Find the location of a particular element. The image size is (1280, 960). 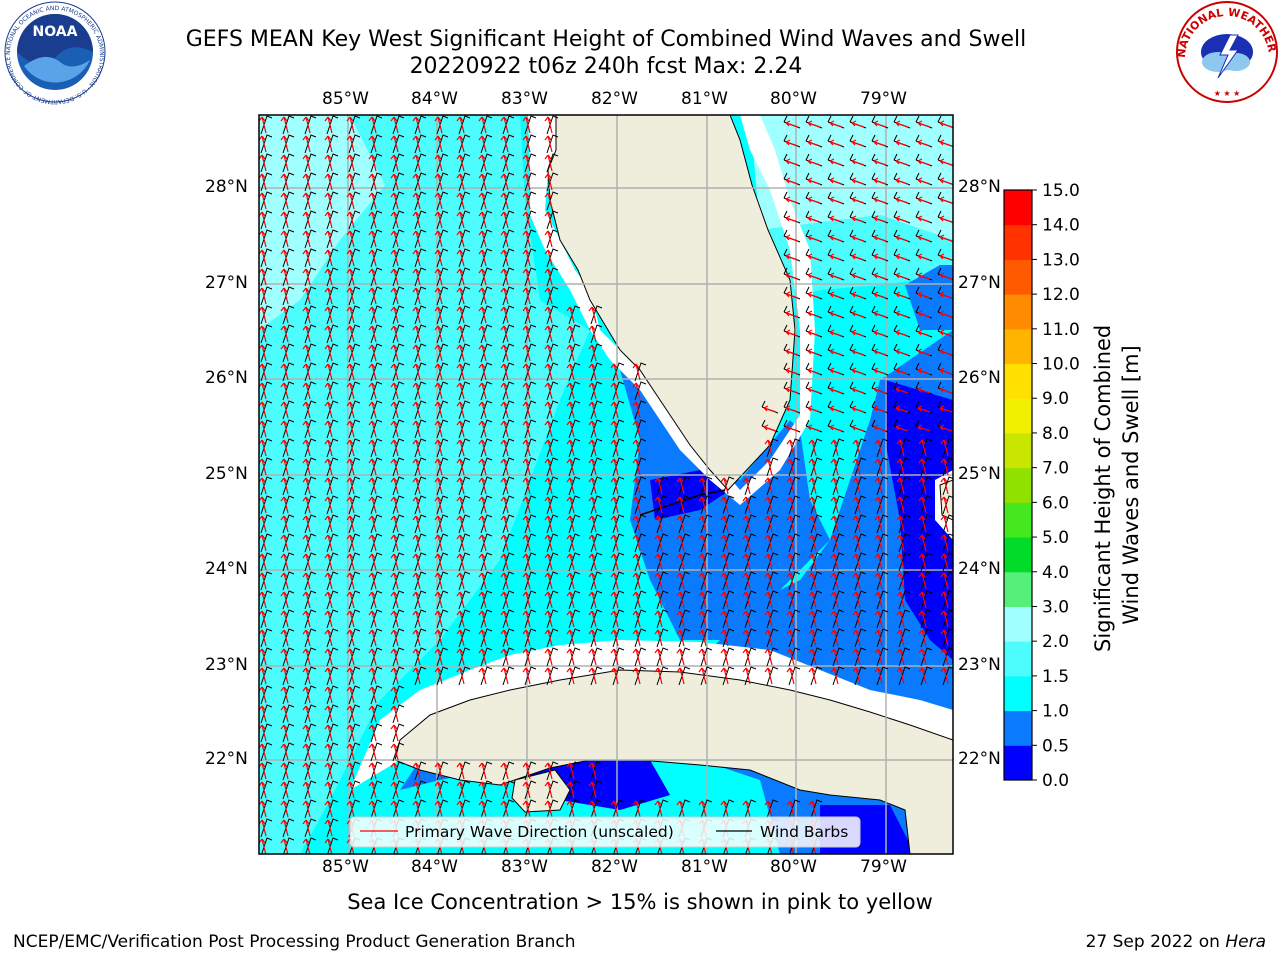

footer-right: 27 Sep 2022 on Hera is located at coordinates (1176, 942).